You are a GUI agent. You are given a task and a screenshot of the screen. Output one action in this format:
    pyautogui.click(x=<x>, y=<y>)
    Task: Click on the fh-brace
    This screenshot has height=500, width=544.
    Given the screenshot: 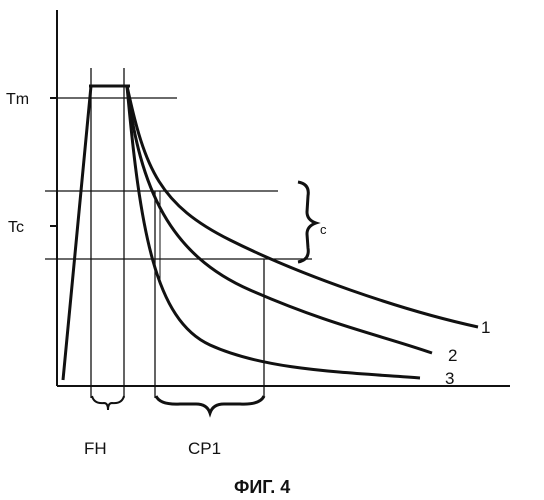 What is the action you would take?
    pyautogui.click(x=108, y=403)
    